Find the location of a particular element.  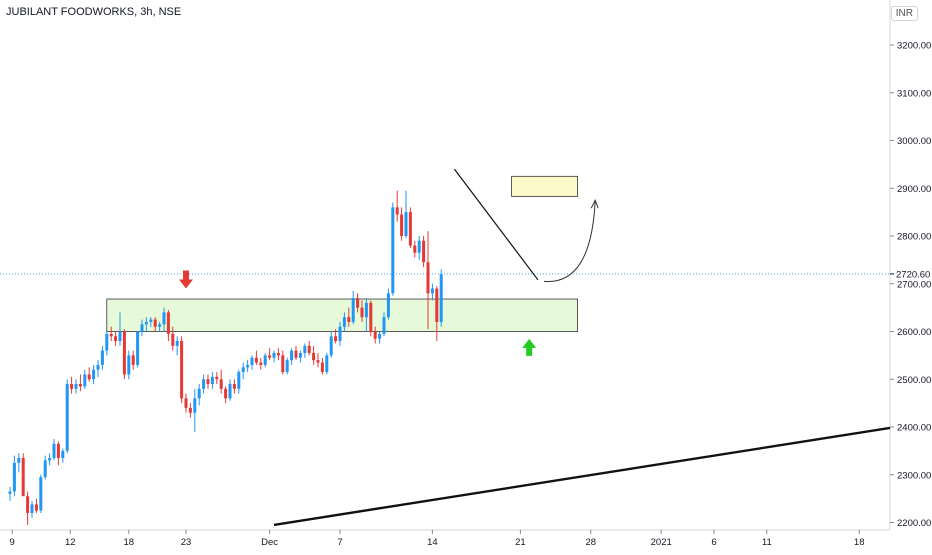

x-tick-label: 23 is located at coordinates (186, 542).